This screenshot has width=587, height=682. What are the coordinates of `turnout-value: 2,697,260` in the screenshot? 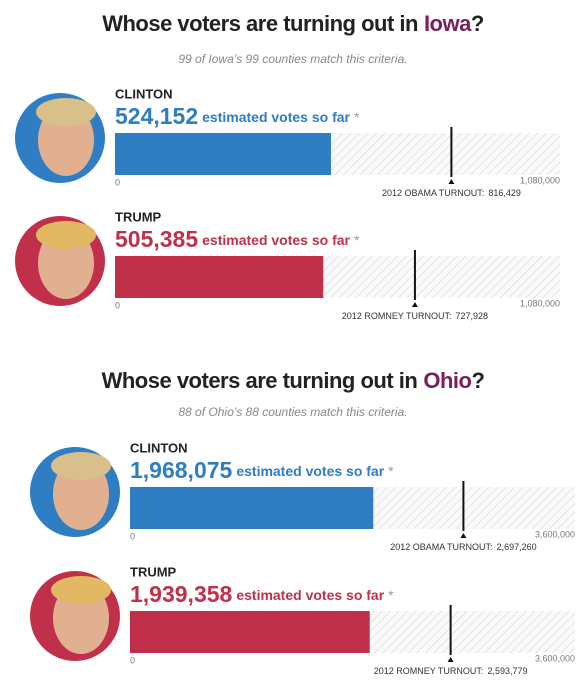 It's located at (517, 547).